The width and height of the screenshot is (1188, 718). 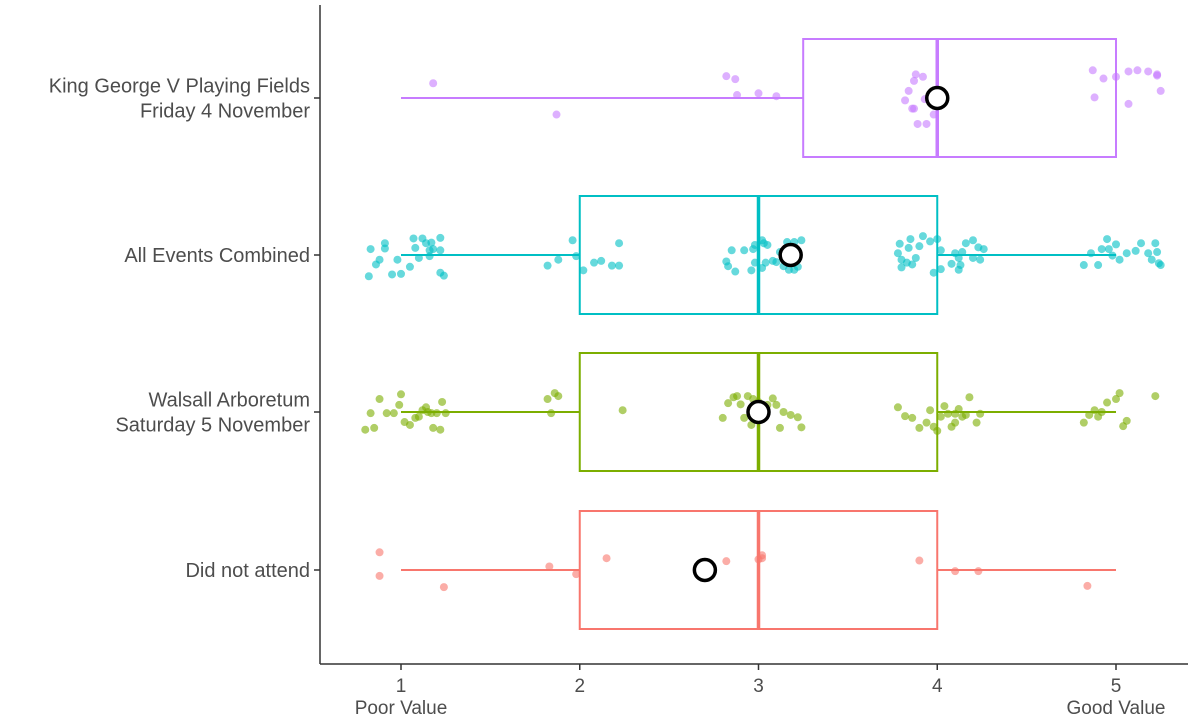 I want to click on category-label-line: Did not attend, so click(x=247, y=571).